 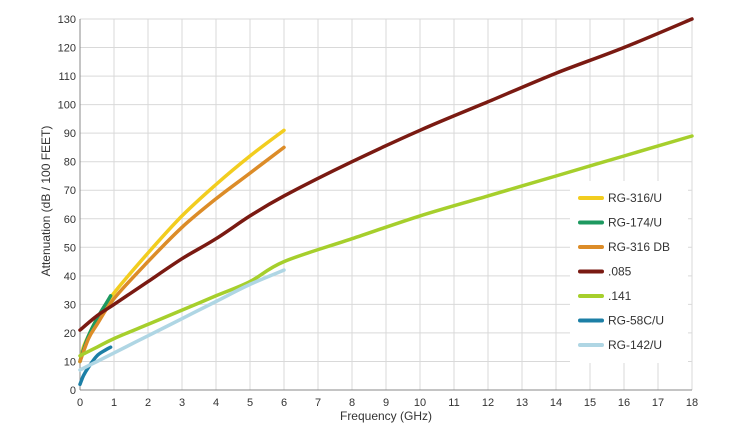 What do you see at coordinates (318, 403) in the screenshot?
I see `x-tick-label: 7` at bounding box center [318, 403].